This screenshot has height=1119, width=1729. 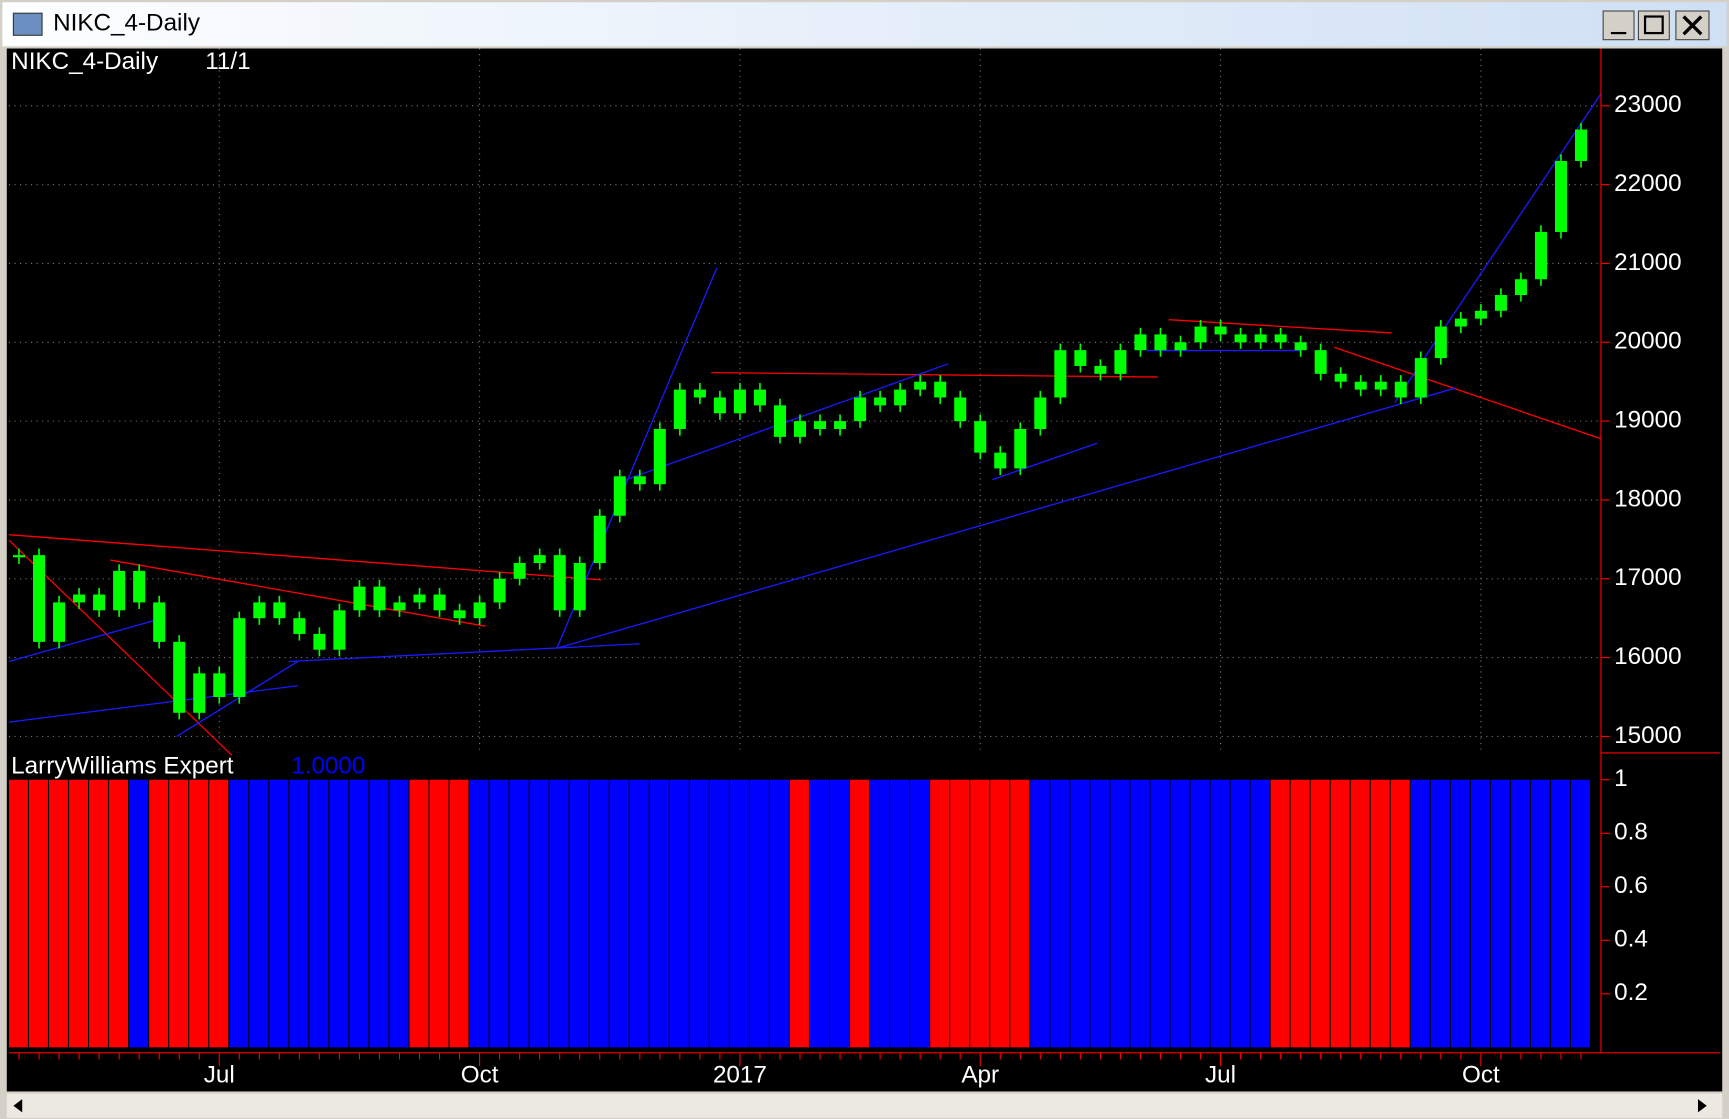 I want to click on y-tick-label: 17000, so click(x=1647, y=577).